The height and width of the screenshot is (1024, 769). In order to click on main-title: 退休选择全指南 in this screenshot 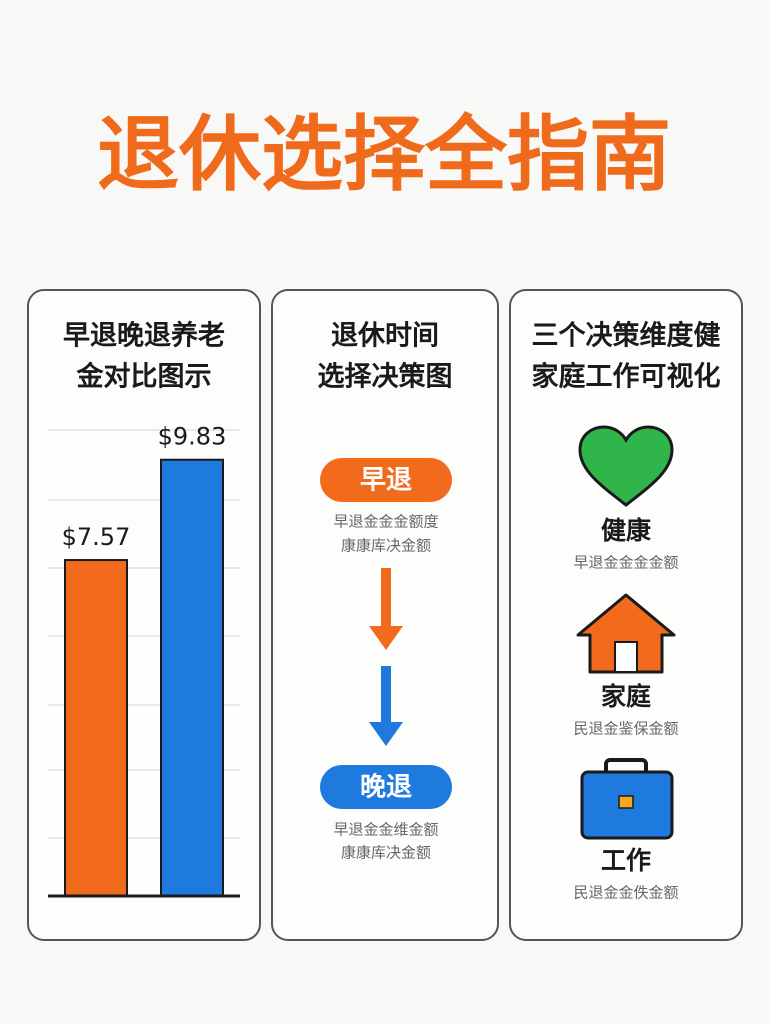, I will do `click(384, 154)`.